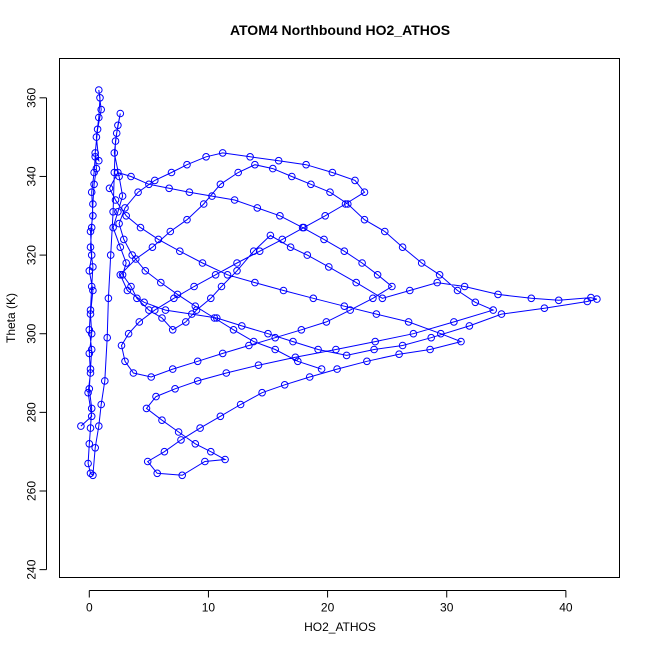 The image size is (650, 650). I want to click on y-tick-label: 320, so click(32, 255).